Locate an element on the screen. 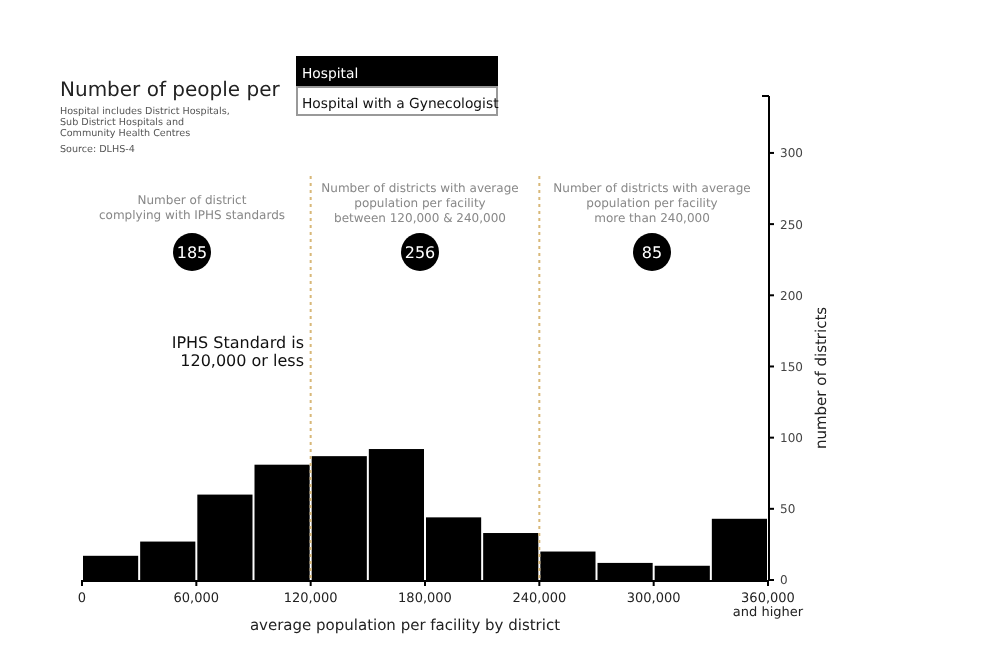  annotation: 185 is located at coordinates (192, 253).